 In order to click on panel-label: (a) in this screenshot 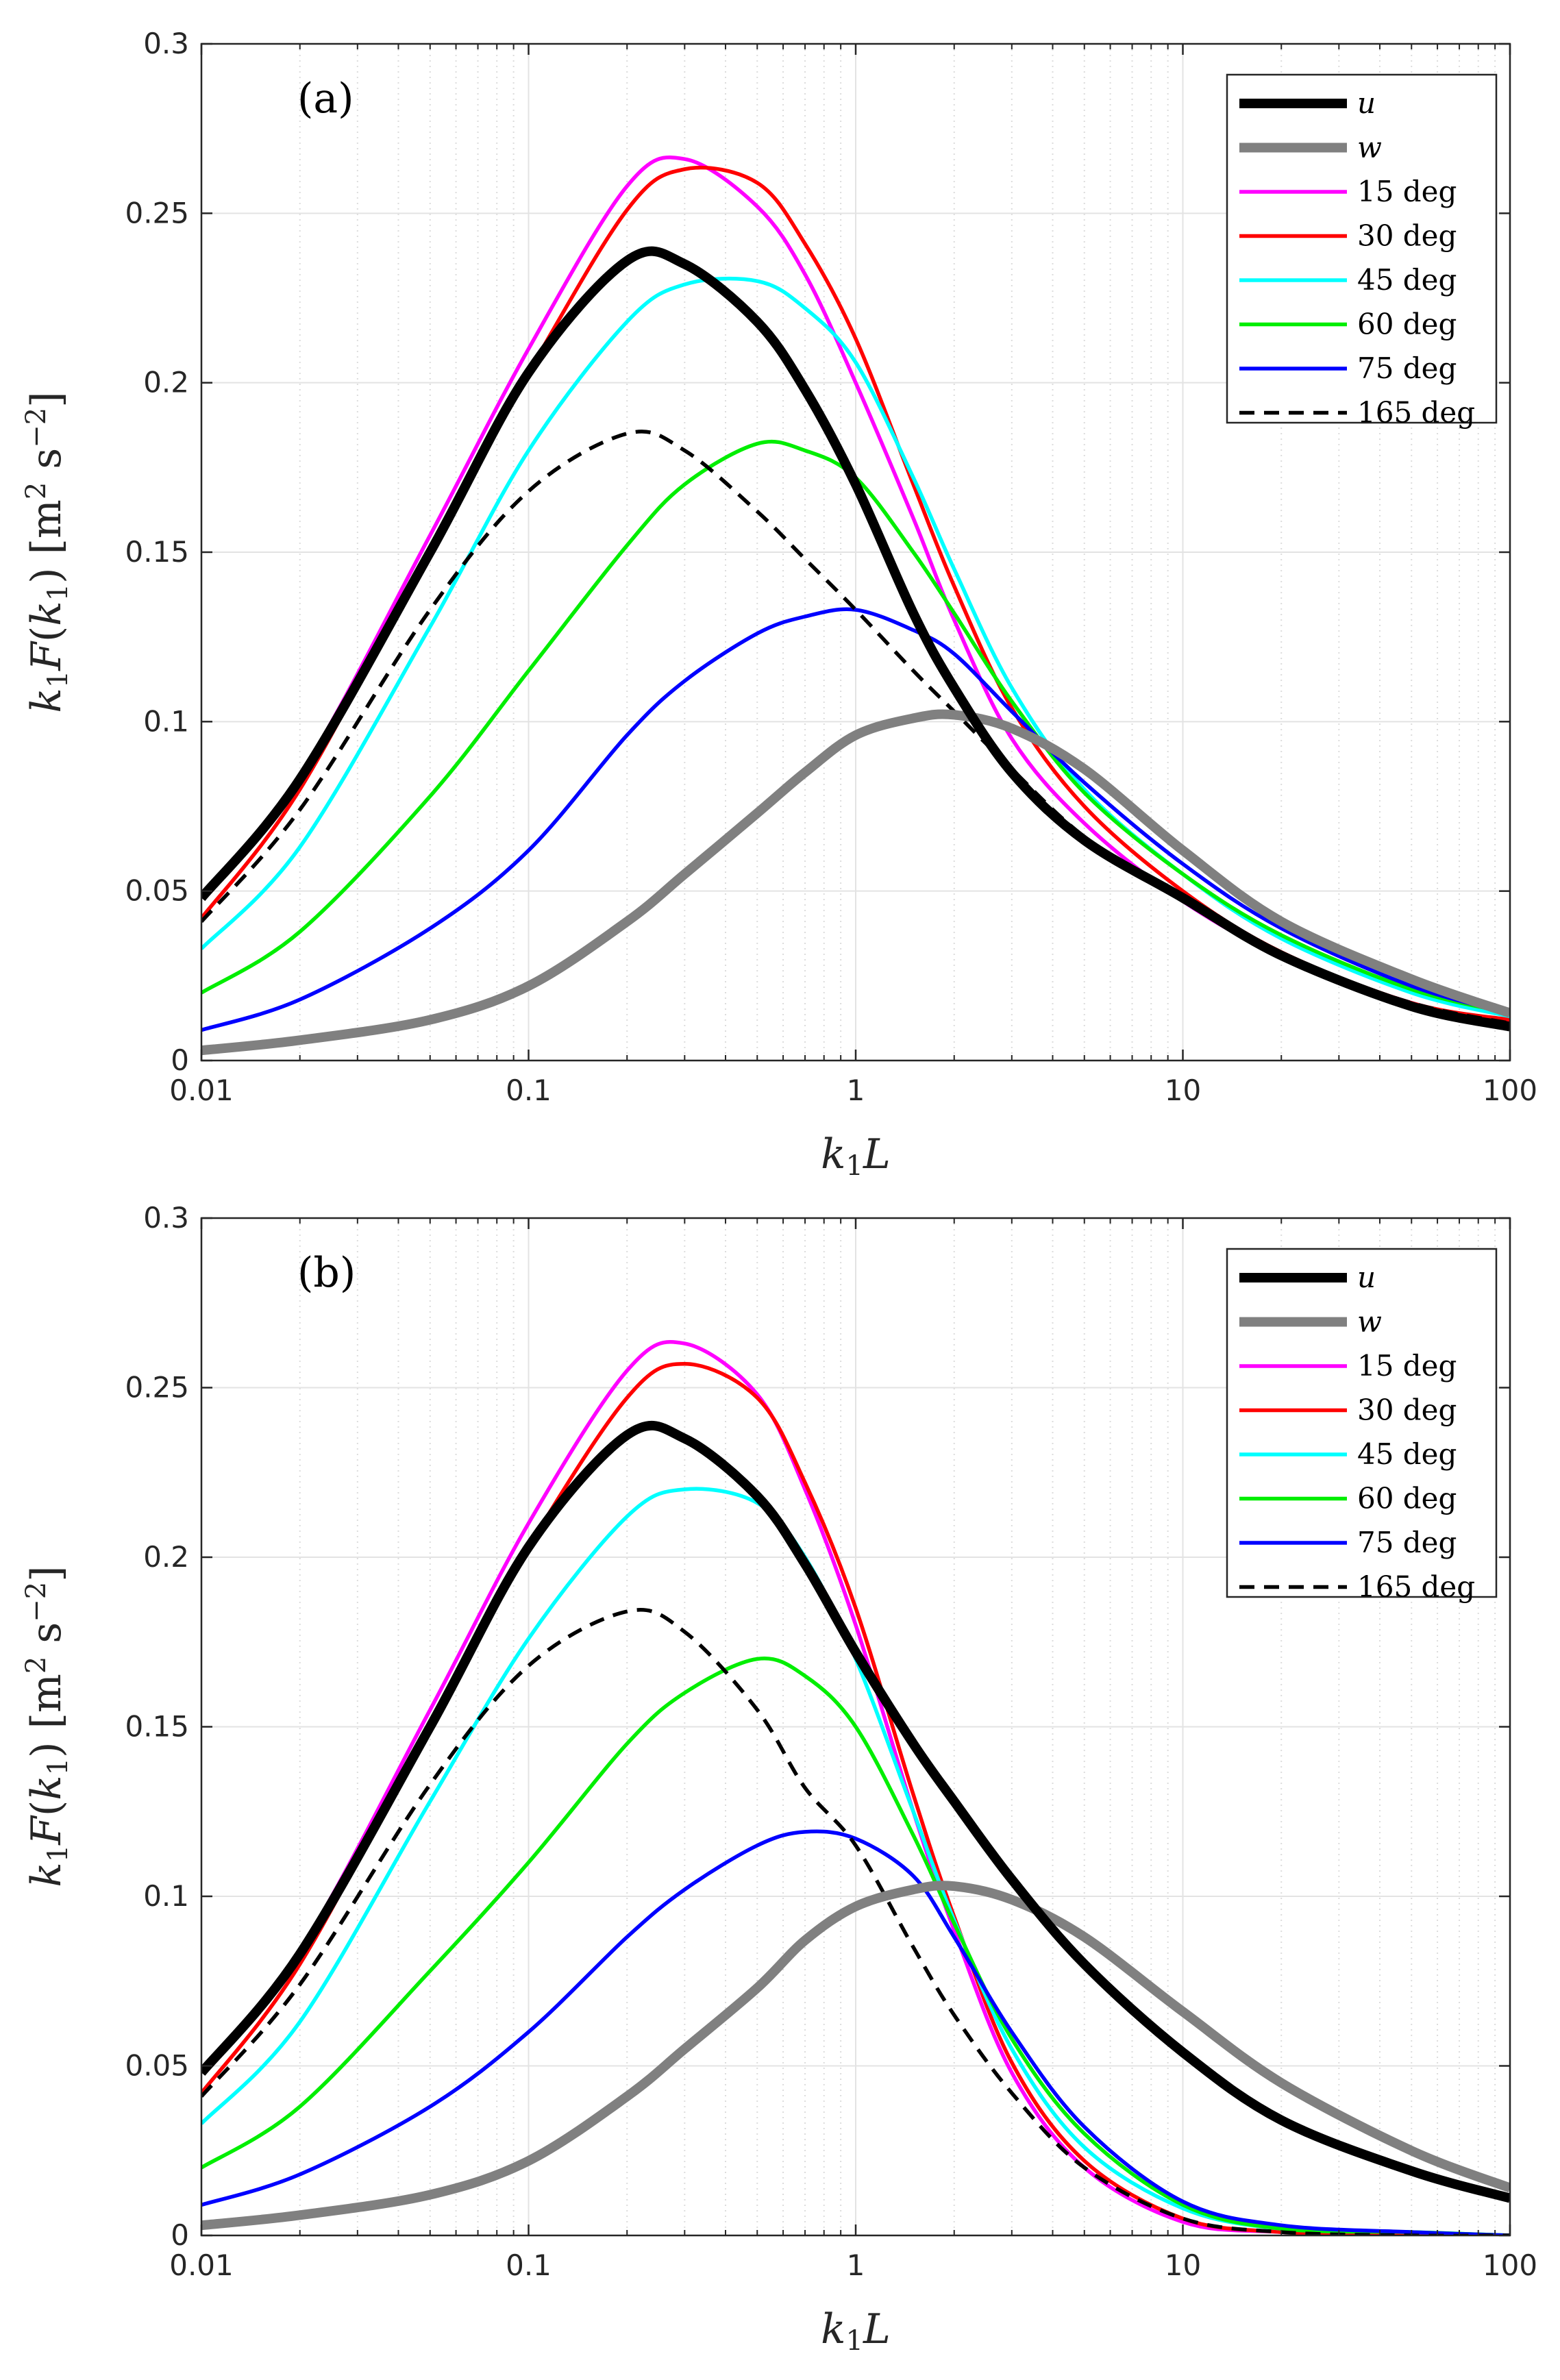, I will do `click(325, 99)`.